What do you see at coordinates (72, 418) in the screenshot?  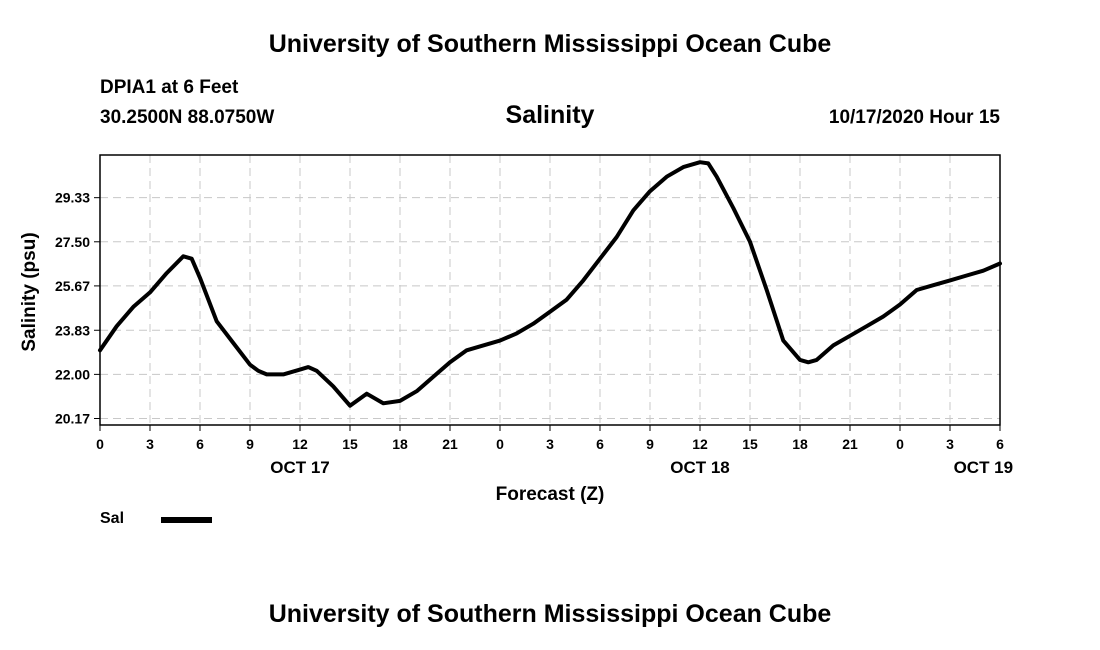 I see `y-tick-label: 20.17` at bounding box center [72, 418].